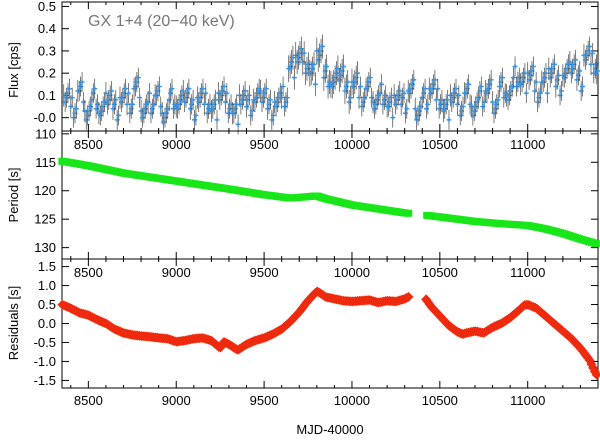 The width and height of the screenshot is (600, 440). What do you see at coordinates (45, 380) in the screenshot?
I see `residuals-y-tick-label: -1.5` at bounding box center [45, 380].